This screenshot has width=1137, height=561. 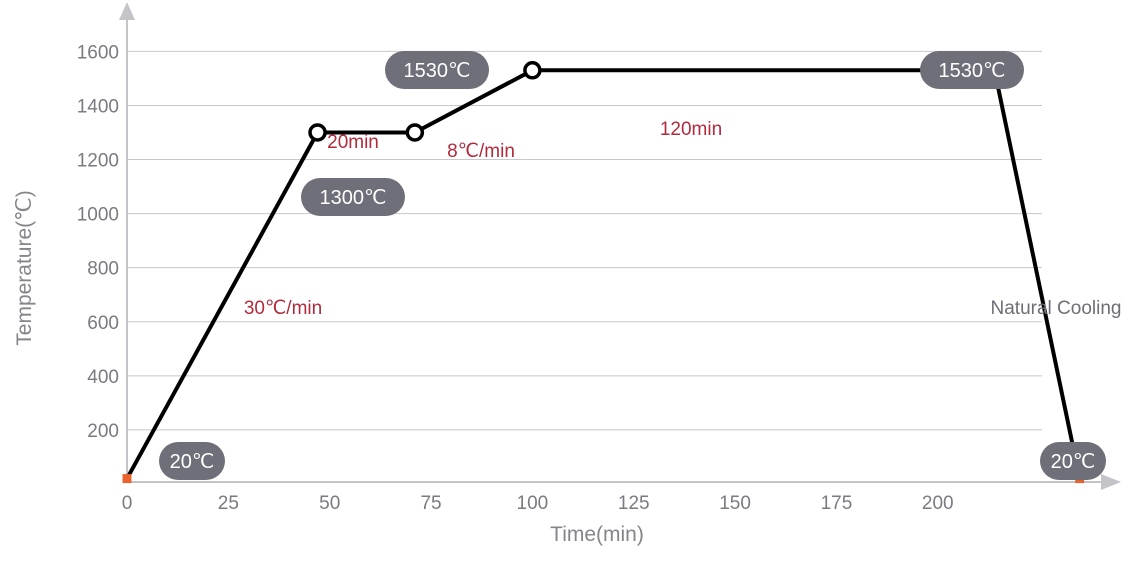 I want to click on x-tick-label: 75, so click(x=430, y=503).